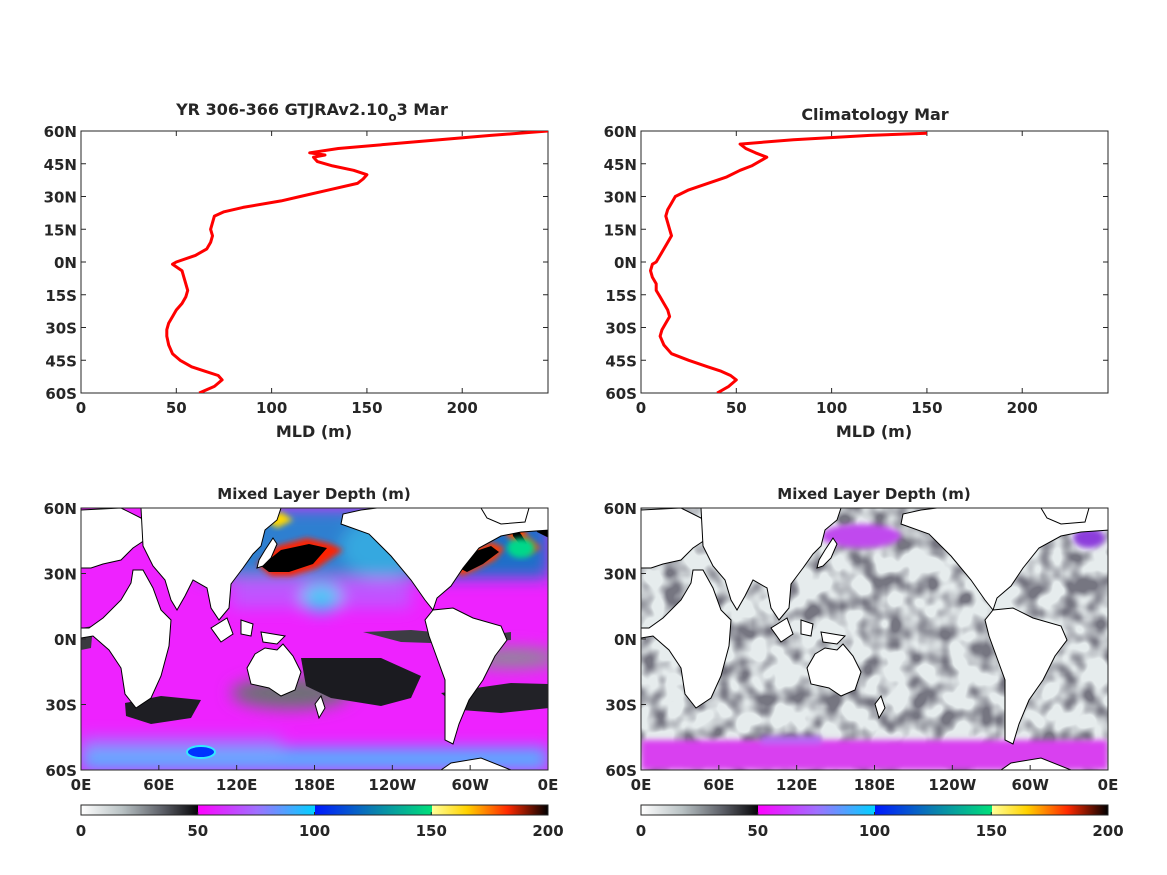 Image resolution: width=1167 pixels, height=875 pixels. I want to click on profile-model-ytick-label: 30N, so click(60, 198).